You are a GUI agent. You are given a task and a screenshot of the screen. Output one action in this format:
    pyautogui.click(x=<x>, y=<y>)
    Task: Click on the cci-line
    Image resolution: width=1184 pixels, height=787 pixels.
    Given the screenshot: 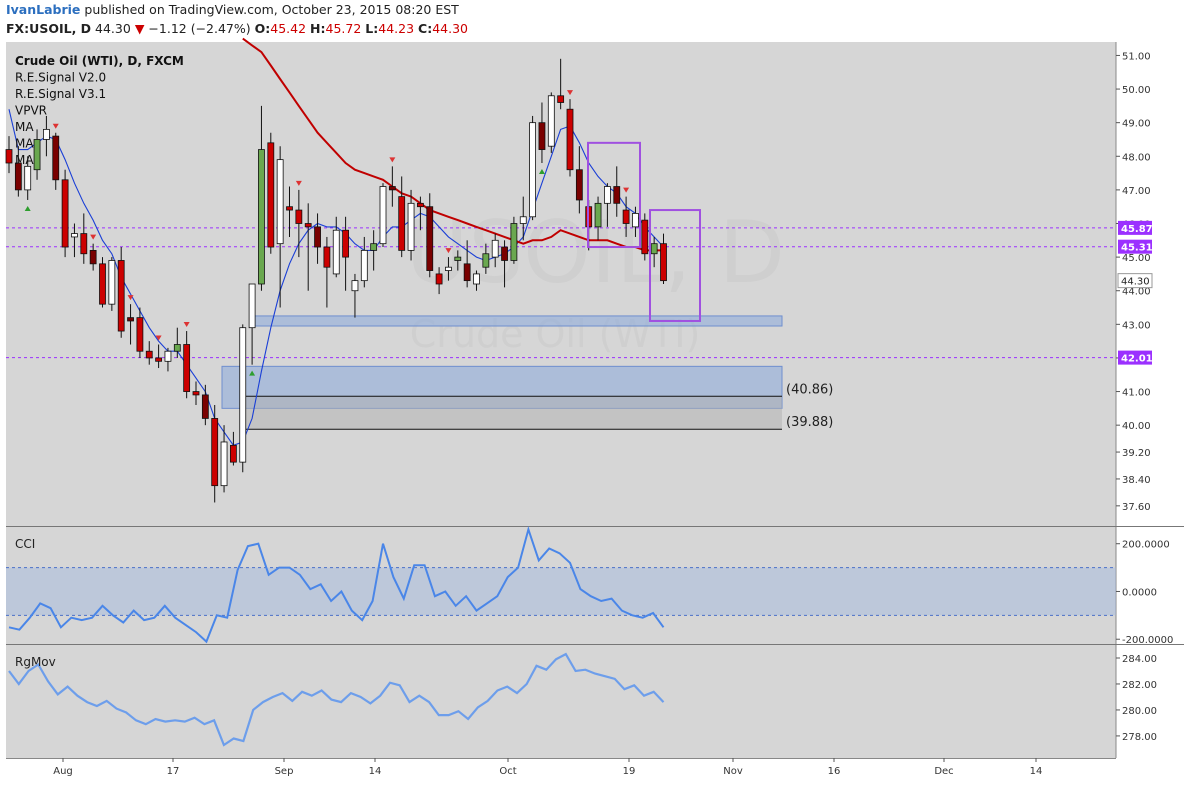 What is the action you would take?
    pyautogui.click(x=336, y=584)
    